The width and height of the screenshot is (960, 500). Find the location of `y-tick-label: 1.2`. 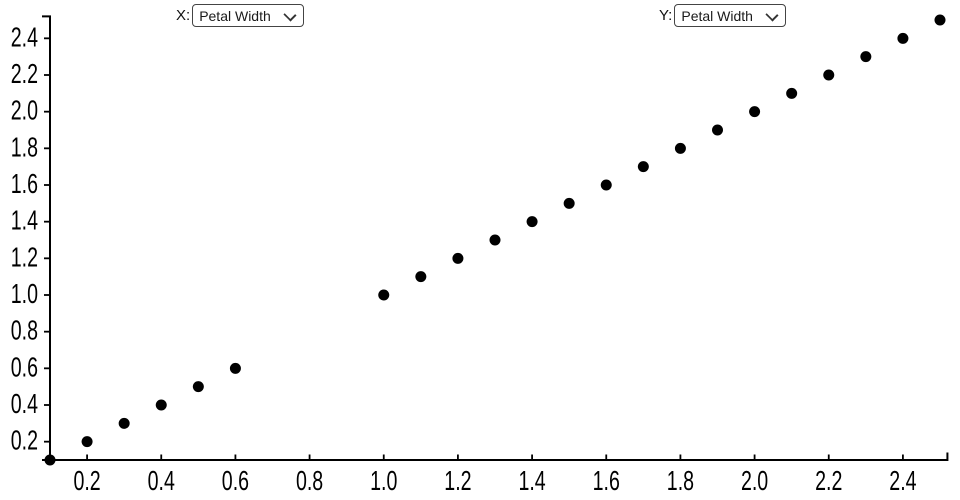

y-tick-label: 1.2 is located at coordinates (24, 257).